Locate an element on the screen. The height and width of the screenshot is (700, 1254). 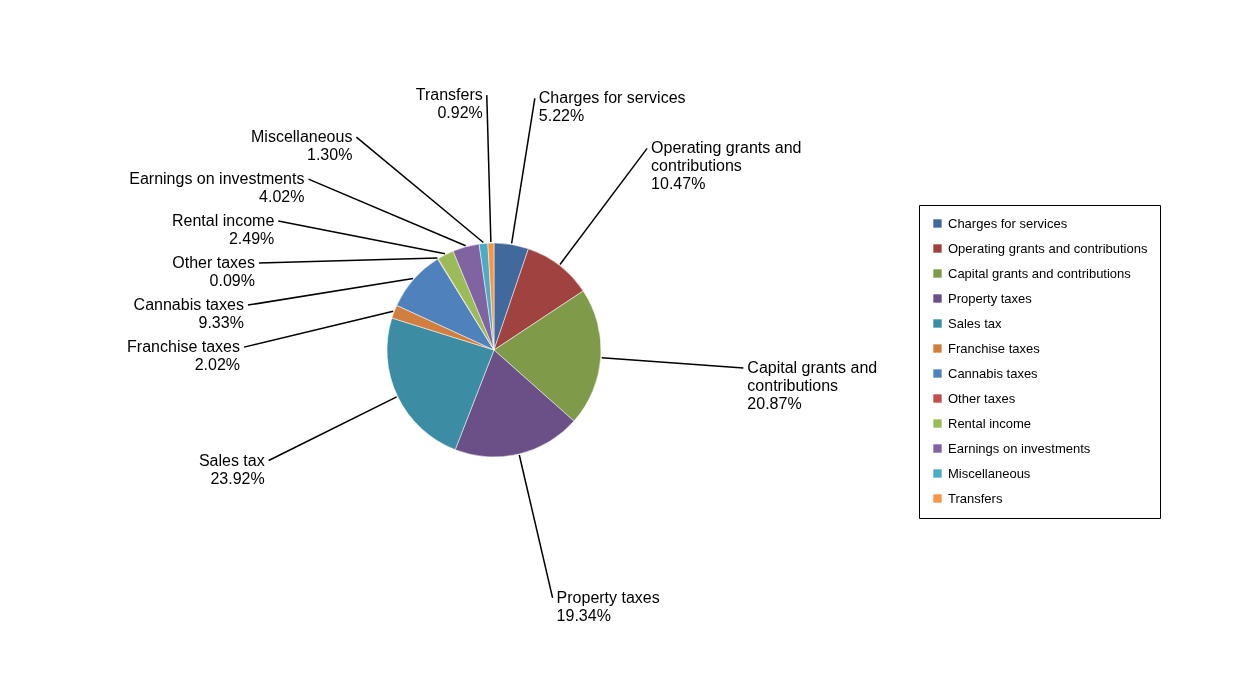
data-label: 2.02% is located at coordinates (217, 365).